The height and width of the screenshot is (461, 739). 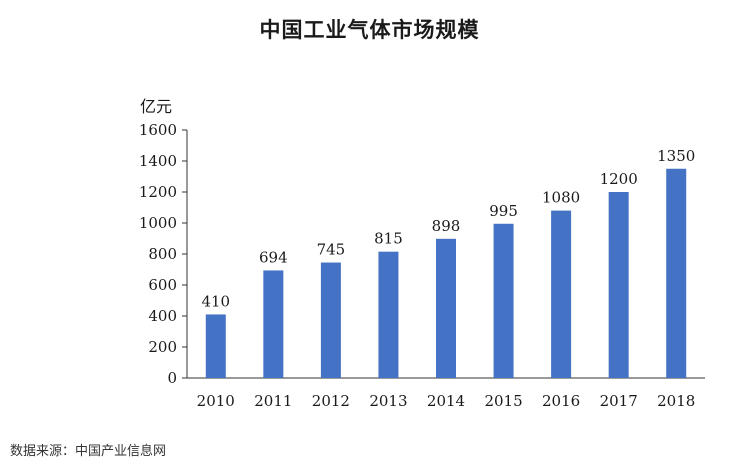 What do you see at coordinates (162, 285) in the screenshot?
I see `y-tick-label: 600` at bounding box center [162, 285].